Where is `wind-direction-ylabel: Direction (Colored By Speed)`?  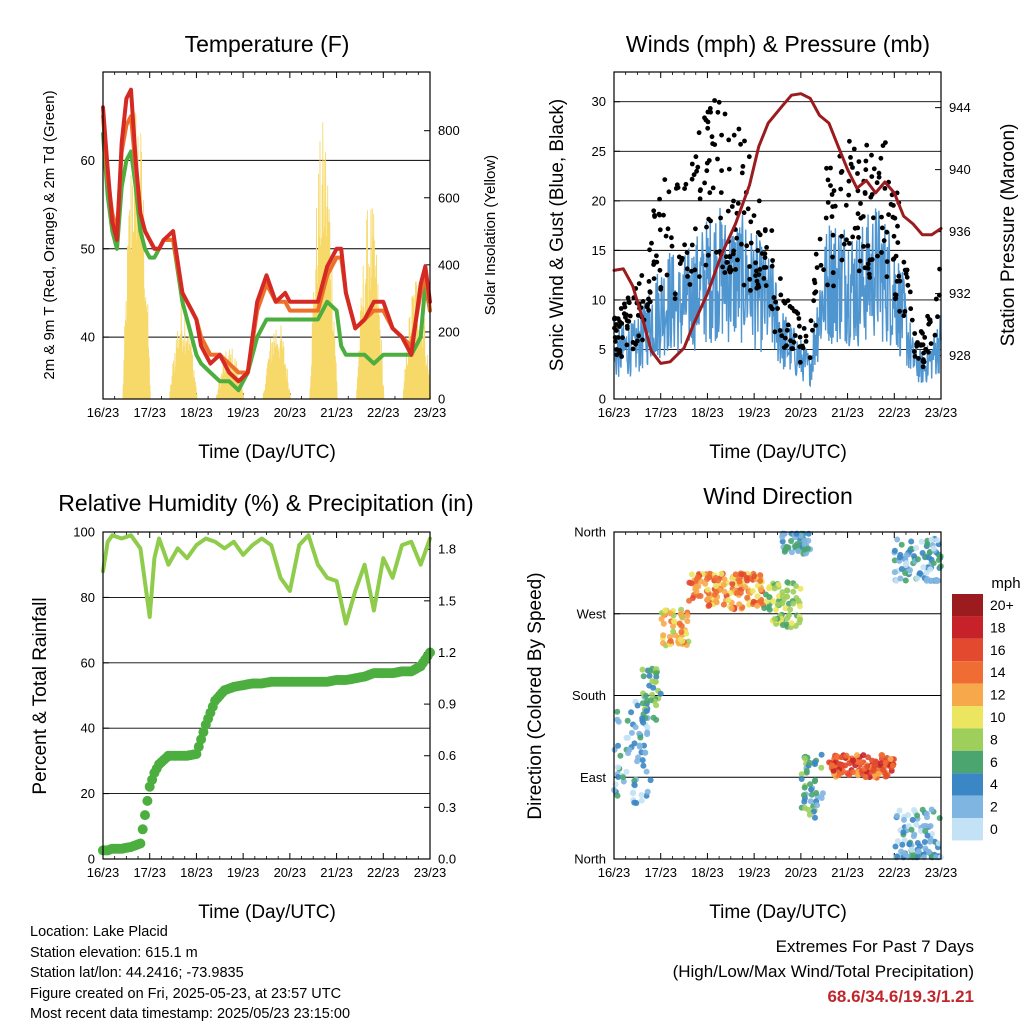
wind-direction-ylabel: Direction (Colored By Speed) is located at coordinates (535, 695).